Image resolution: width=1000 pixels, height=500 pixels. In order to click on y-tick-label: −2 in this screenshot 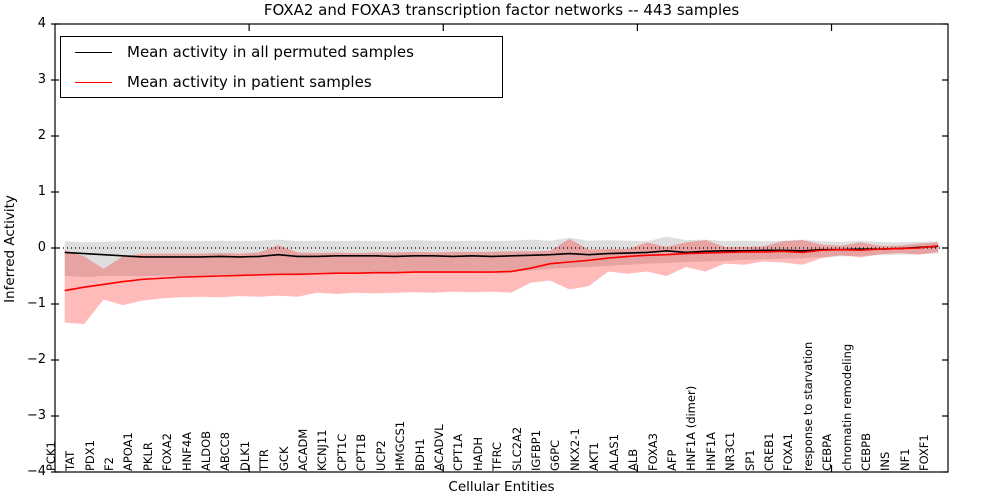, I will do `click(36, 359)`.